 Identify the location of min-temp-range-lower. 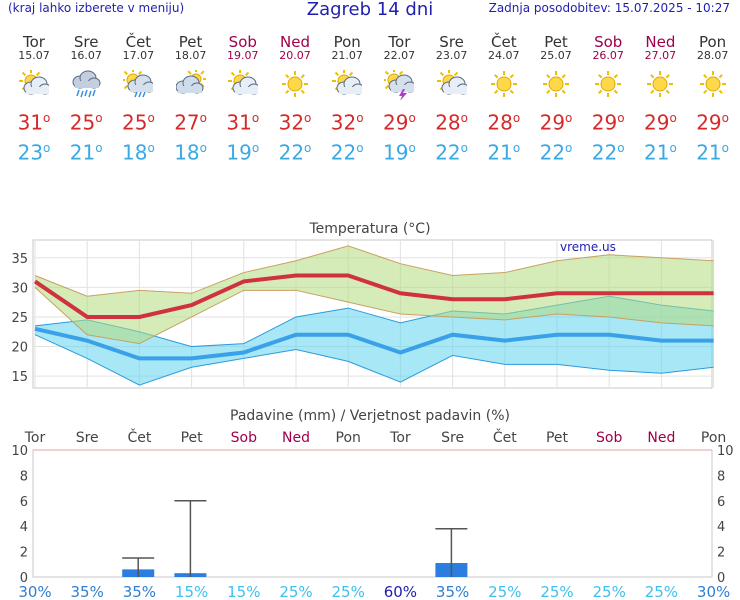
(374, 360).